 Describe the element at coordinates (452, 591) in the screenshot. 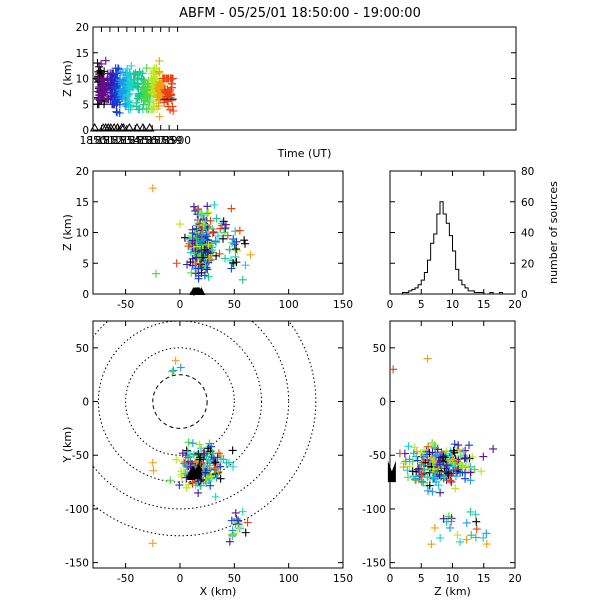

I see `x-axis-label: Z (km)` at that location.